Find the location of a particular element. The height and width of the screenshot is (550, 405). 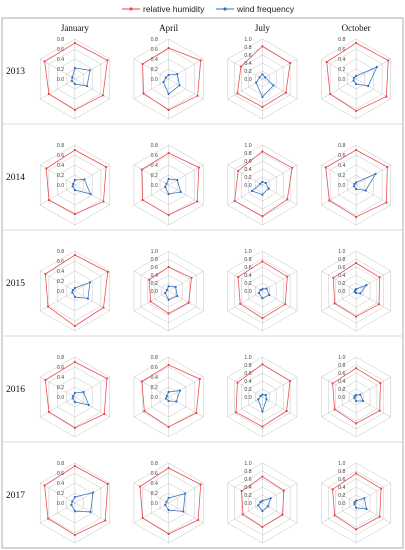

radial-tick-label: 1.0 is located at coordinates (247, 40).